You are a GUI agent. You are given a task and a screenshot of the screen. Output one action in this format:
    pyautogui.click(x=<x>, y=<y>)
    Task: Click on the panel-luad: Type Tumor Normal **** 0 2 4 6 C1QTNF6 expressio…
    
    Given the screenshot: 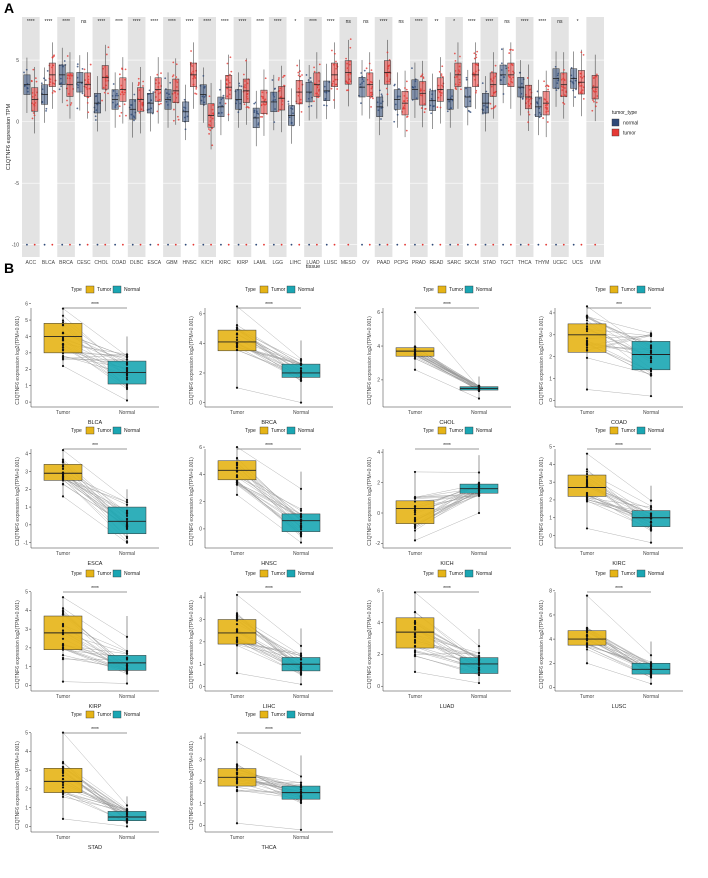 What is the action you would take?
    pyautogui.click(x=439, y=639)
    